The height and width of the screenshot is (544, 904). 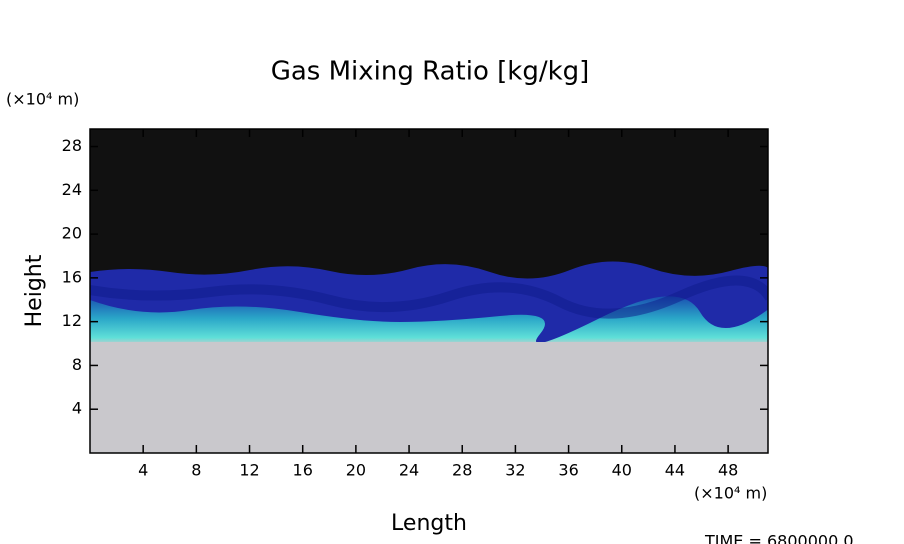 I want to click on chart-title: Gas Mixing Ratio [kg/kg], so click(x=430, y=72).